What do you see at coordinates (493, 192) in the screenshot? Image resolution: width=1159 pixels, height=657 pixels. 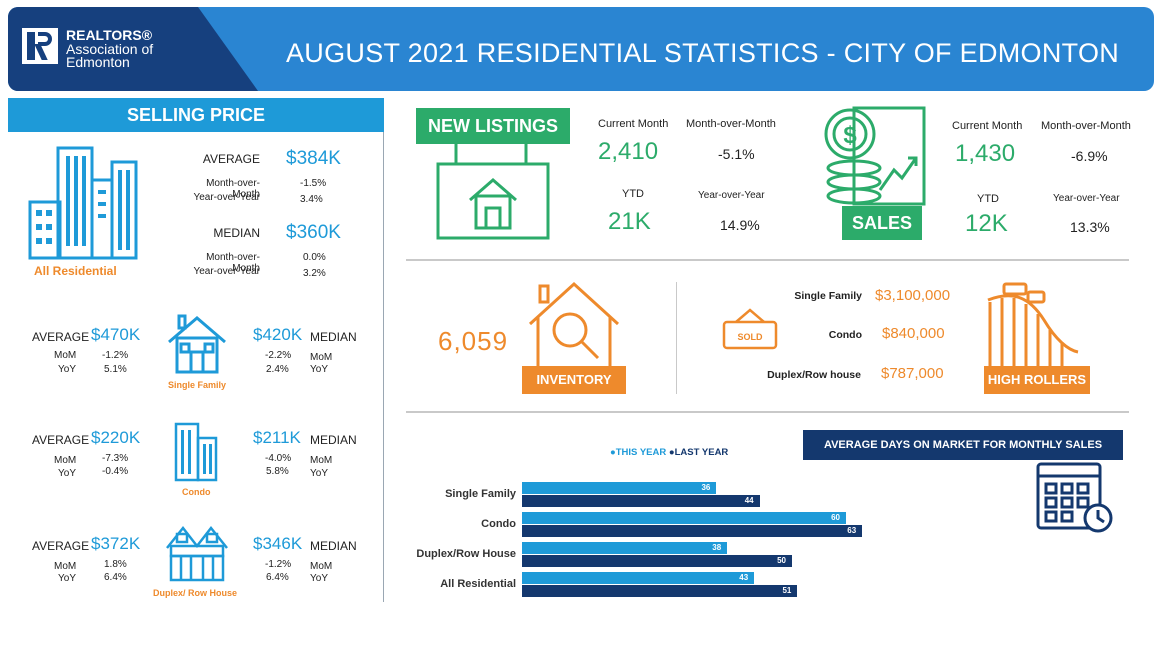 I see `listing-sign-icon` at bounding box center [493, 192].